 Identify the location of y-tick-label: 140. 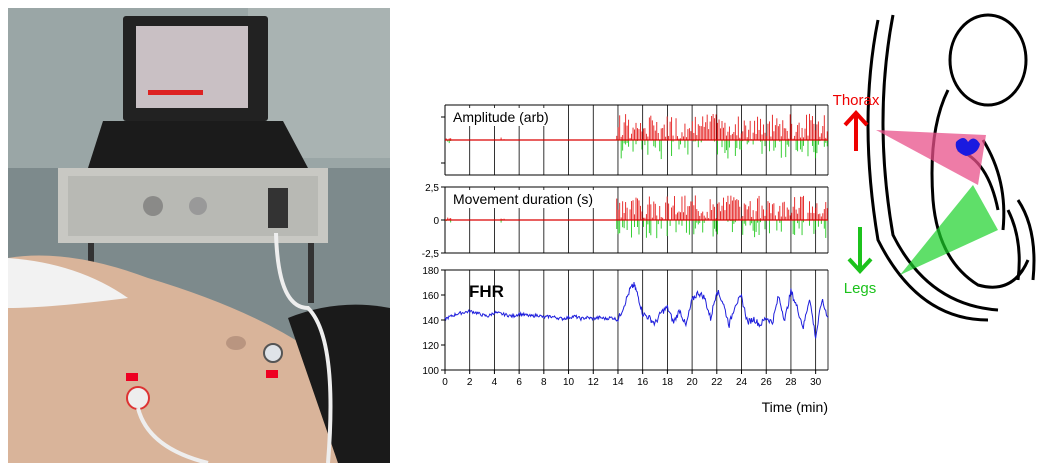
(430, 321).